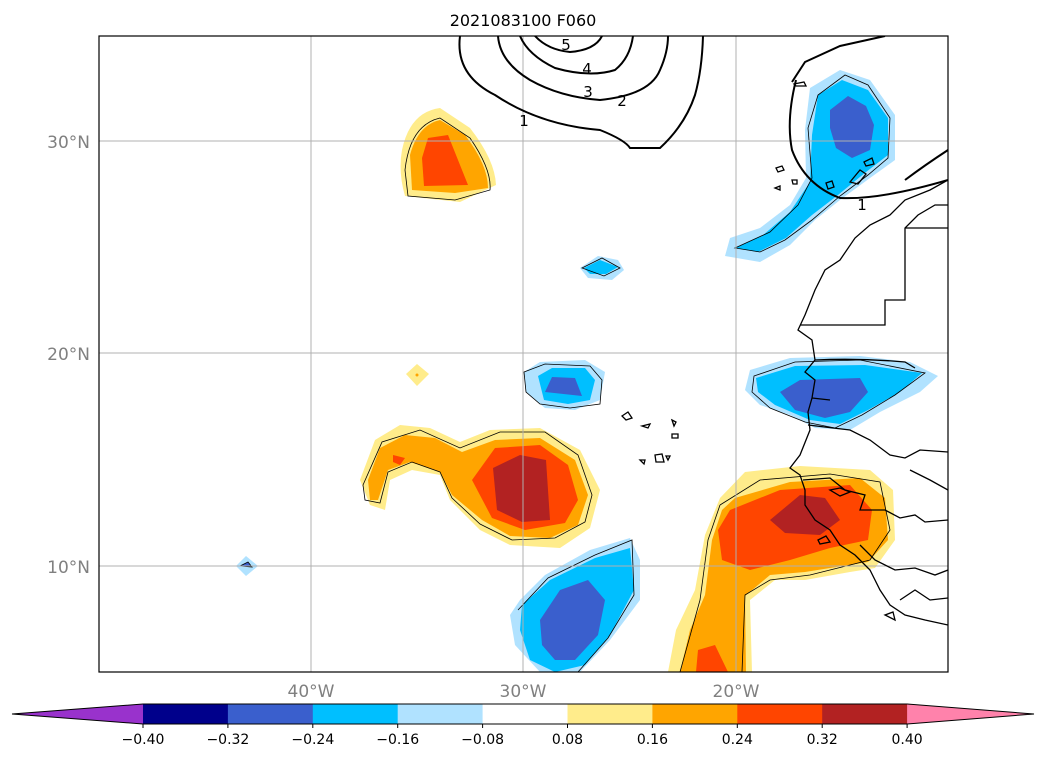  What do you see at coordinates (602, 268) in the screenshot?
I see `negative-anomaly-small` at bounding box center [602, 268].